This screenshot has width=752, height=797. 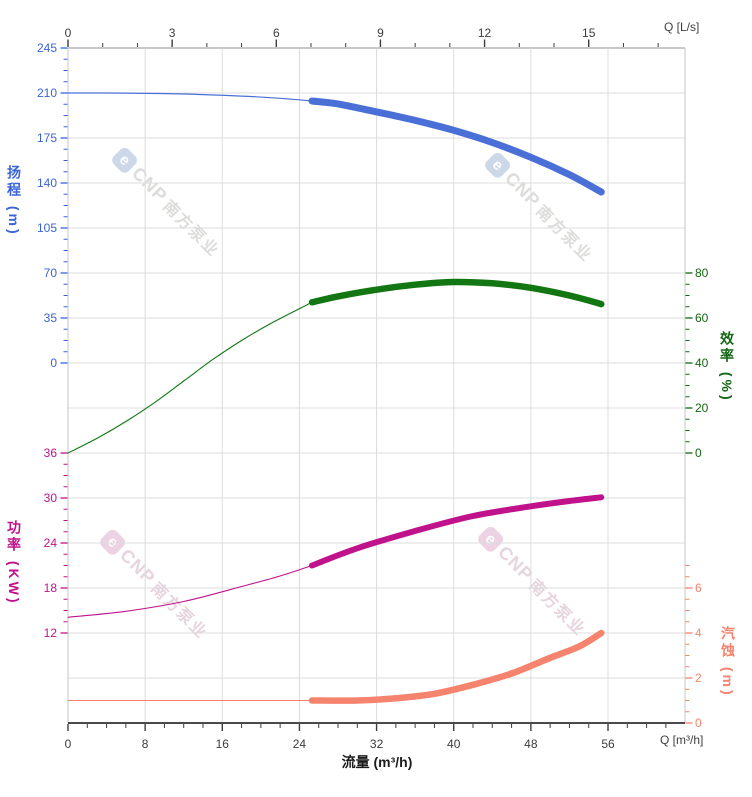 I want to click on head-axis: 245 210 175 140 105 70 35 0, so click(x=52, y=205).